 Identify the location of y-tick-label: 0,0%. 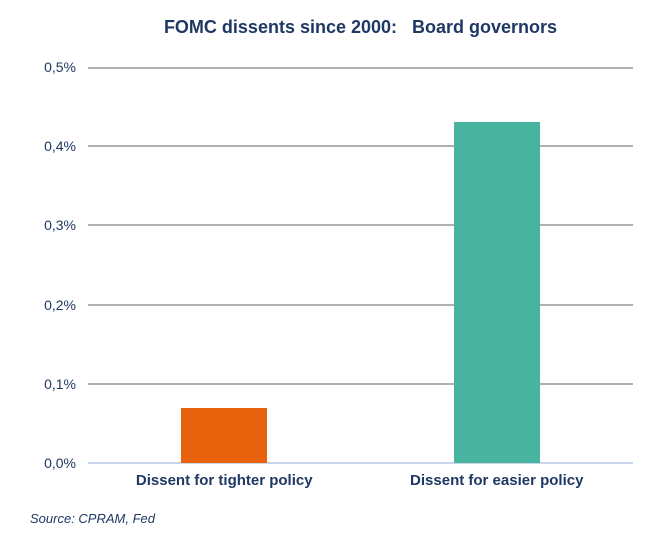
(60, 463).